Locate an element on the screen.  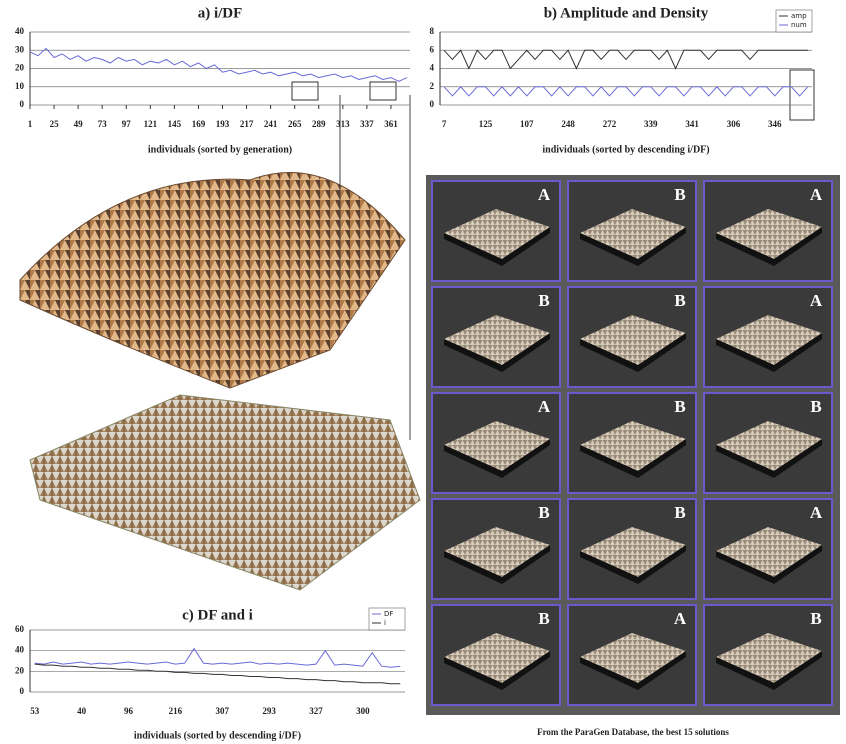
legend-label: DF is located at coordinates (388, 614).